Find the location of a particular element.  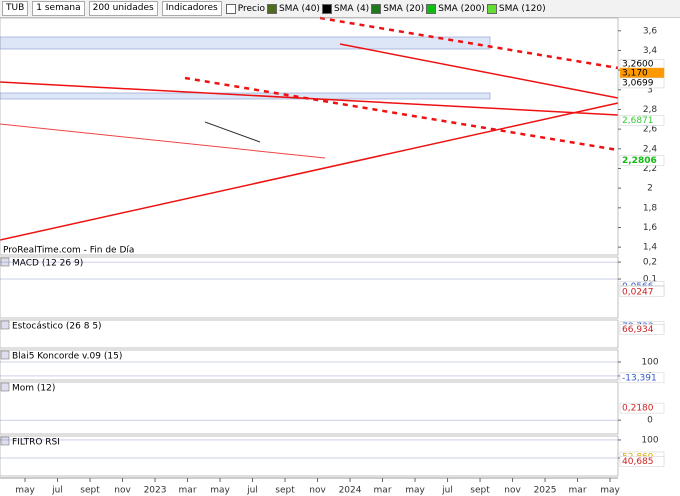

value-label: 3,170 is located at coordinates (635, 74).